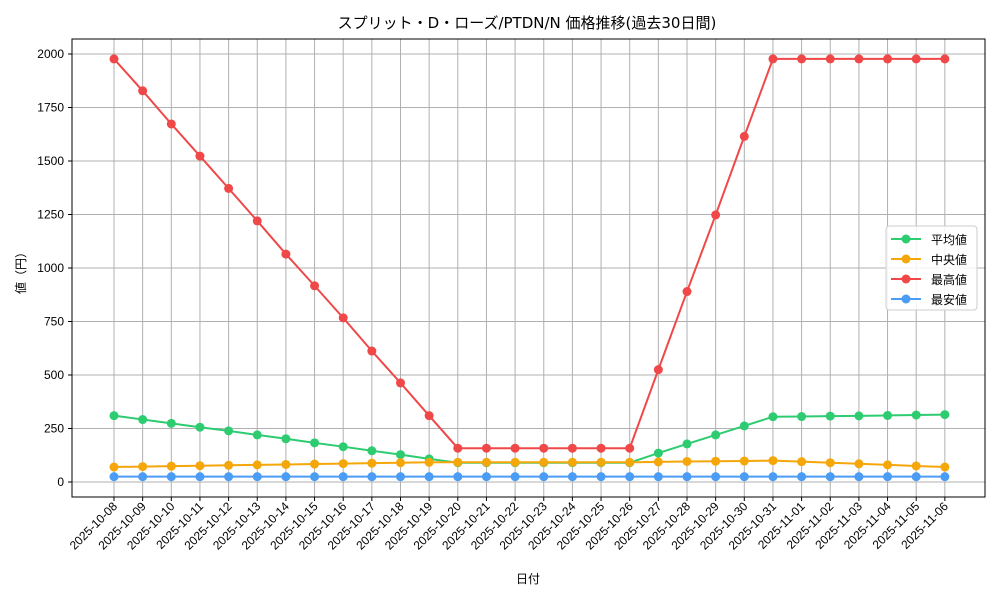 Image resolution: width=1000 pixels, height=600 pixels. What do you see at coordinates (50, 268) in the screenshot?
I see `y-tick-label: 1000` at bounding box center [50, 268].